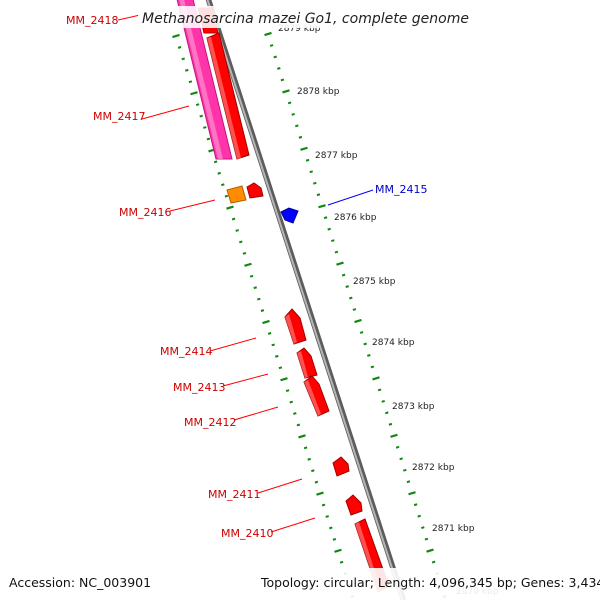 The image size is (600, 600). What do you see at coordinates (80, 582) in the screenshot?
I see `accession-text: Accession: NC_003901` at bounding box center [80, 582].